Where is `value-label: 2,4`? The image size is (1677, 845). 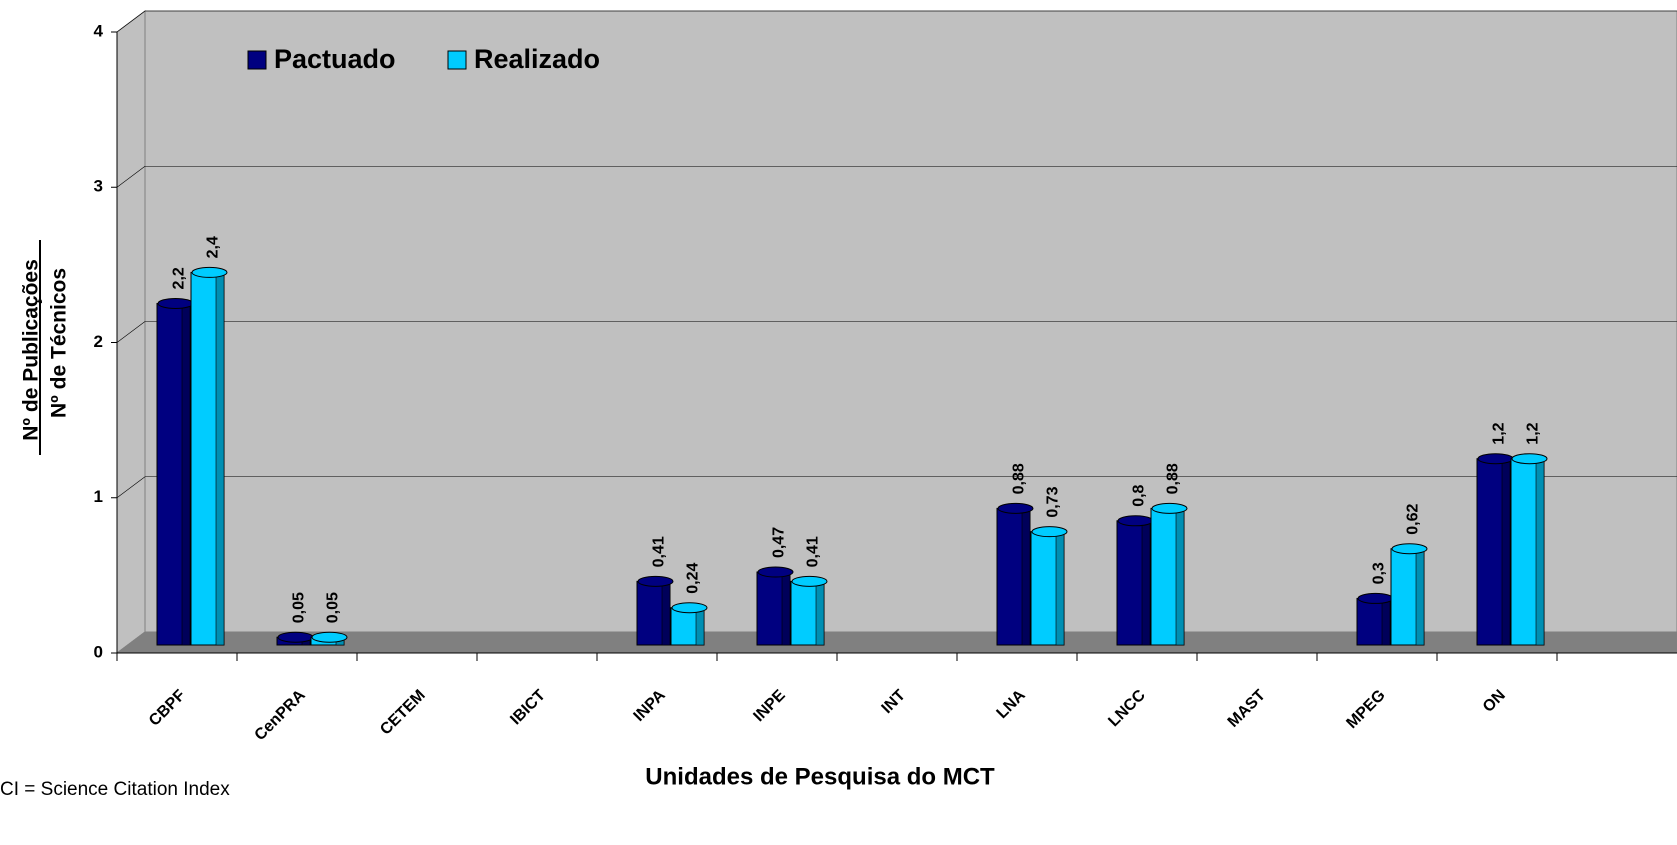 value-label: 2,4 is located at coordinates (213, 247).